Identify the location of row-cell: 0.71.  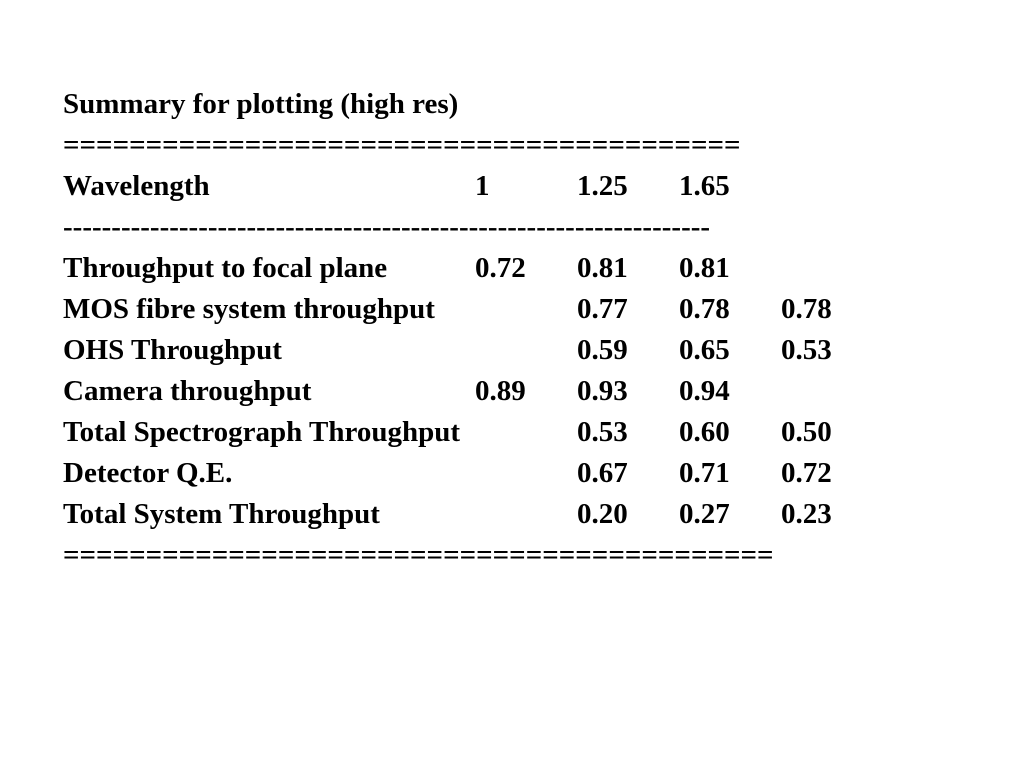
(704, 473).